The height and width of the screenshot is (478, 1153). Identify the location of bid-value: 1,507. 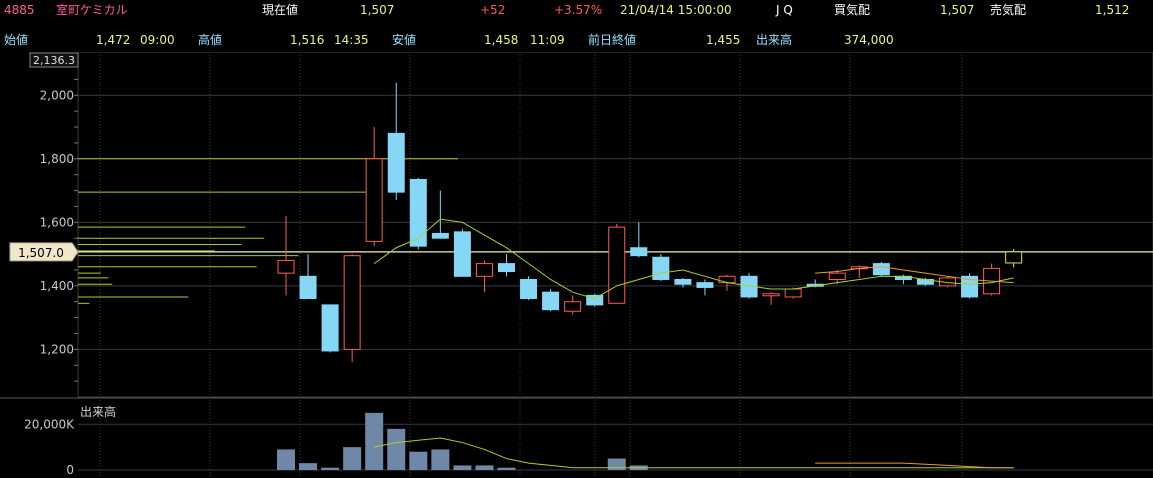
(957, 10).